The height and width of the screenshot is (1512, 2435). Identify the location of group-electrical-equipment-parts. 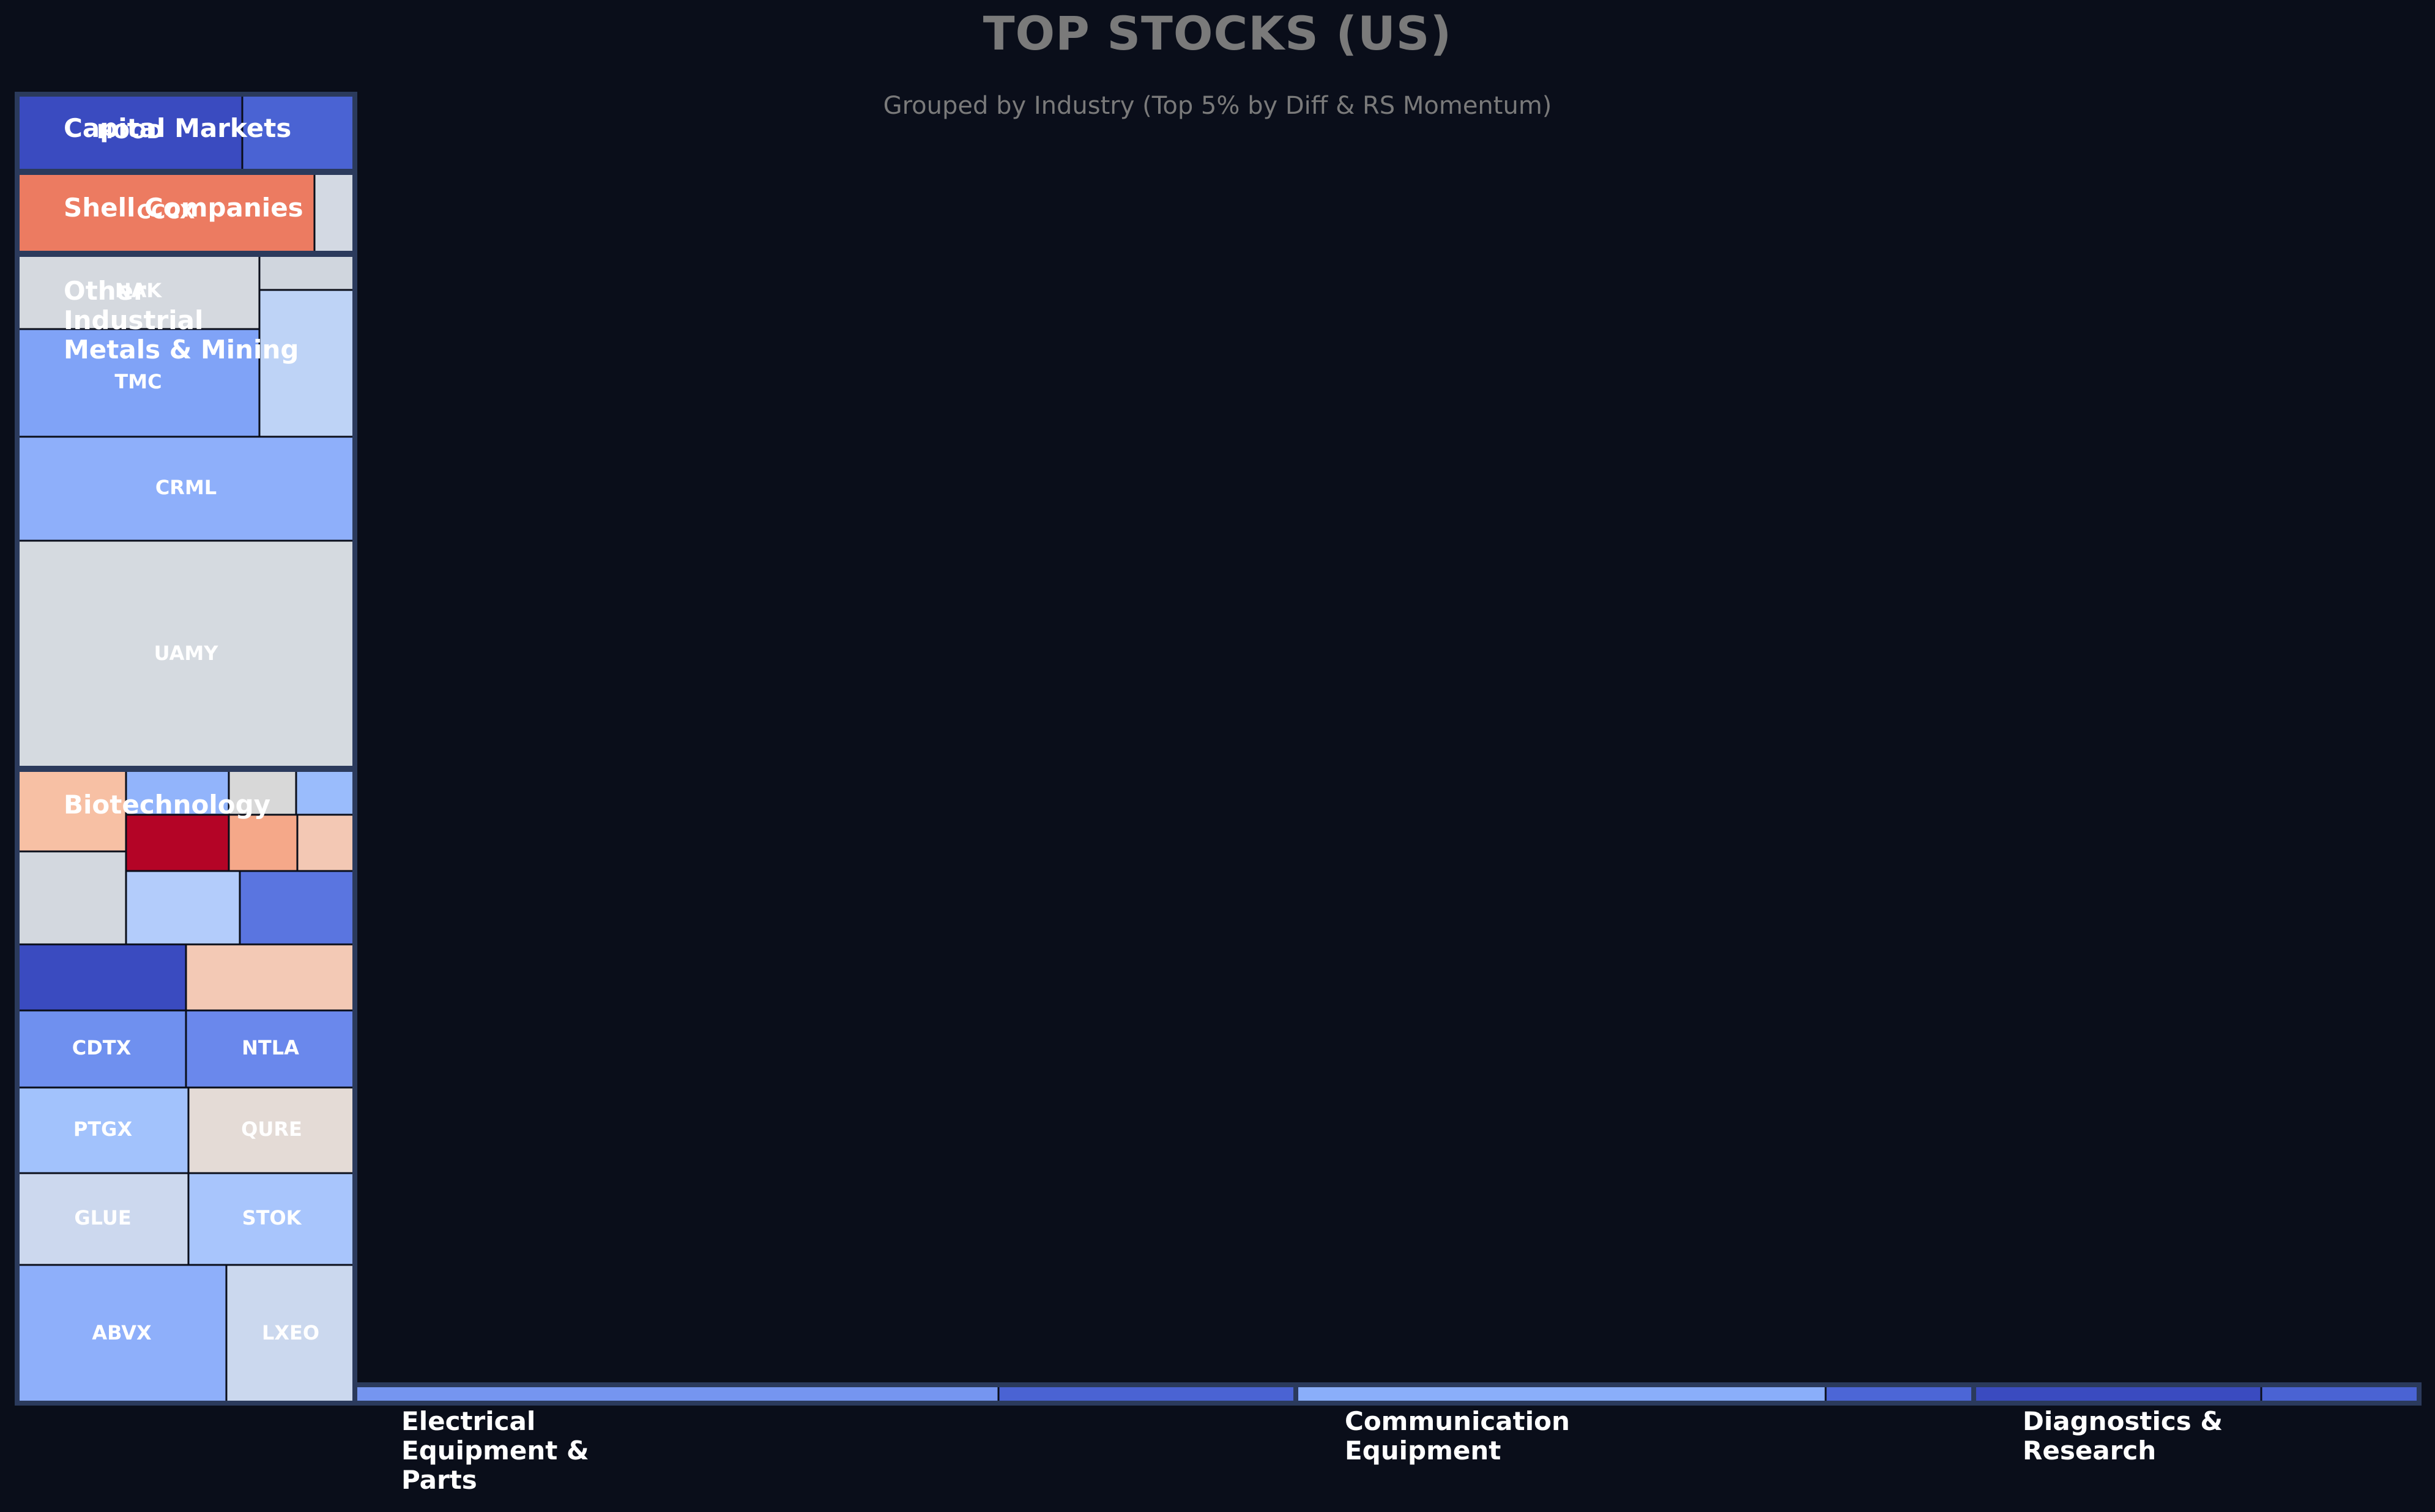
(825, 1394).